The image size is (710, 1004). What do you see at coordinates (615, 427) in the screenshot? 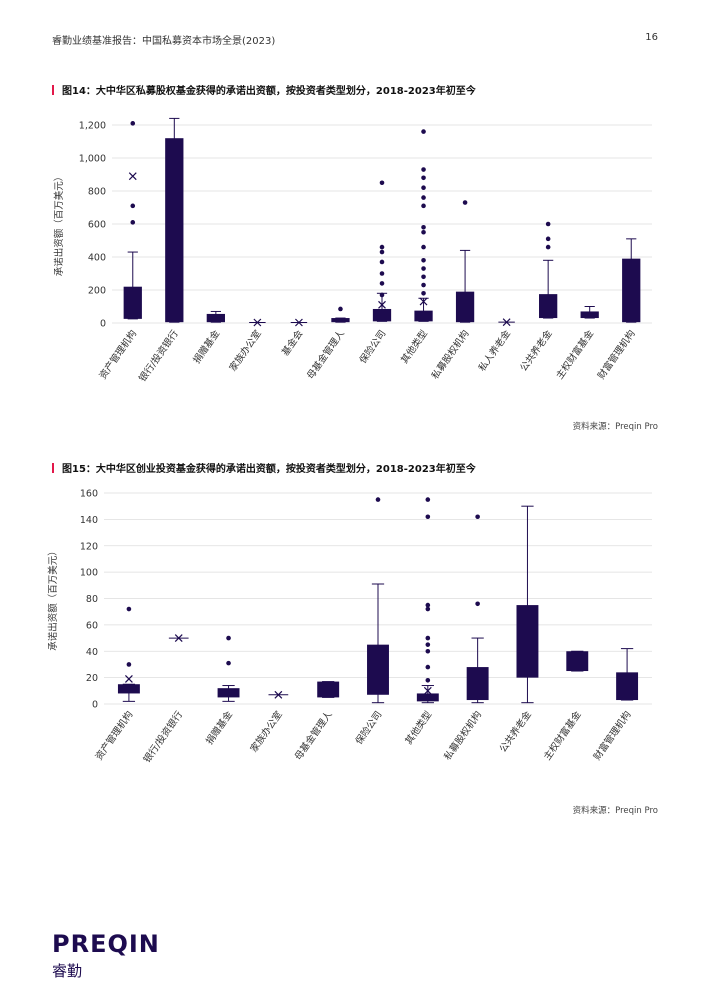
I see `figure-14-source: 资料来源：Preqin Pro` at bounding box center [615, 427].